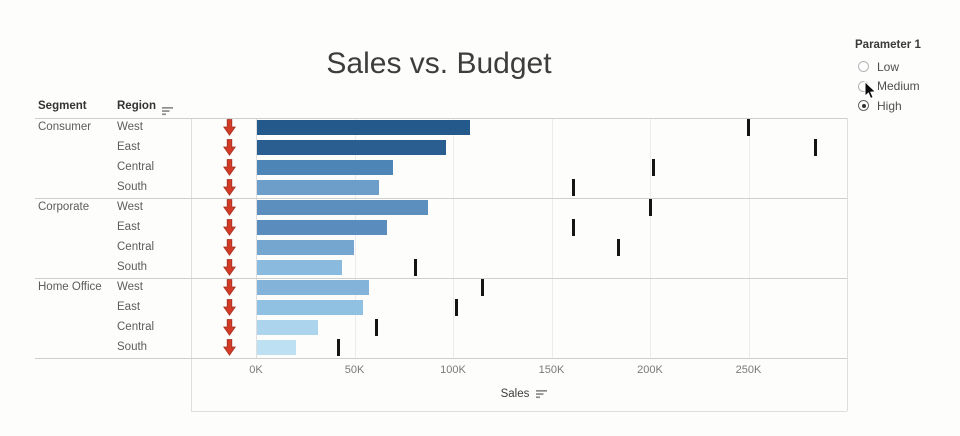 Image resolution: width=960 pixels, height=436 pixels. I want to click on header-column-divider, so click(191, 264).